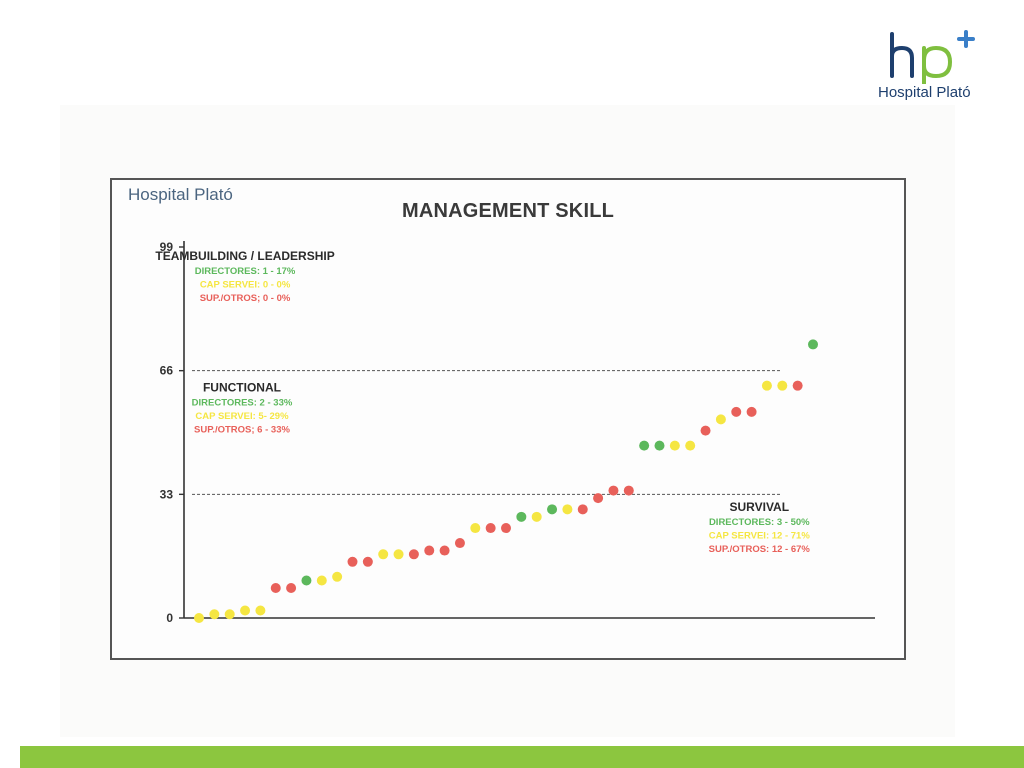 This screenshot has width=1024, height=768. Describe the element at coordinates (760, 536) in the screenshot. I see `annotation-line: CAP SERVEI: 12 - 71%` at that location.